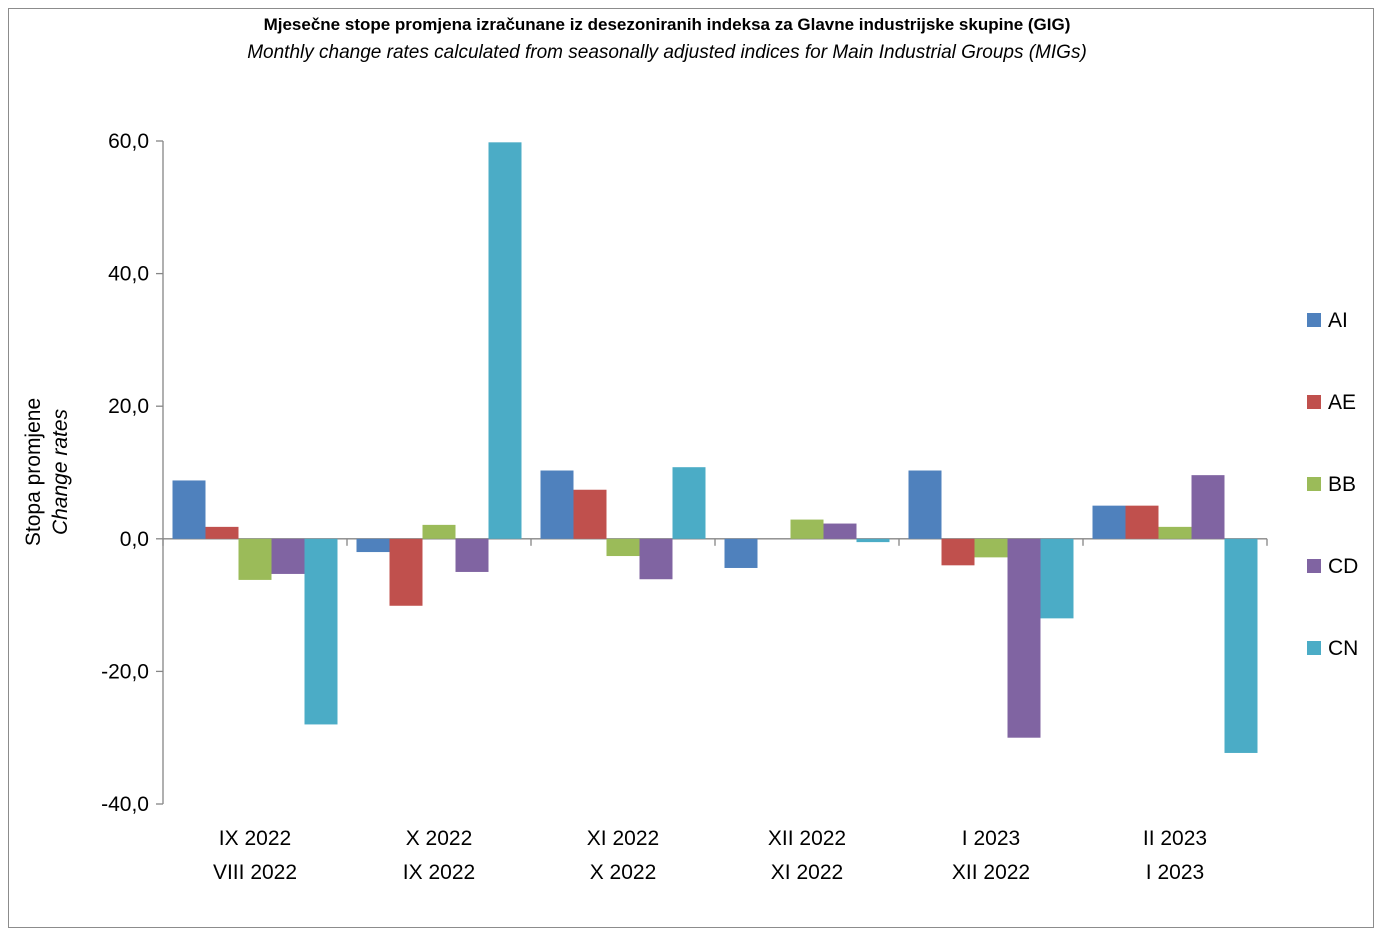 The height and width of the screenshot is (928, 1377). What do you see at coordinates (33, 472) in the screenshot?
I see `y-axis-label: Stopa promjene` at bounding box center [33, 472].